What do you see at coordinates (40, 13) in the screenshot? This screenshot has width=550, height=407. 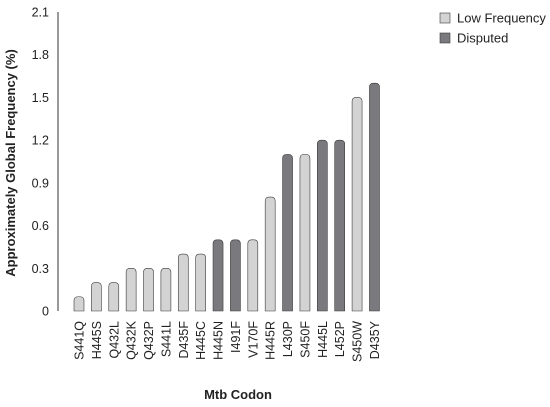 I see `y-tick-label: 2.1` at bounding box center [40, 13].